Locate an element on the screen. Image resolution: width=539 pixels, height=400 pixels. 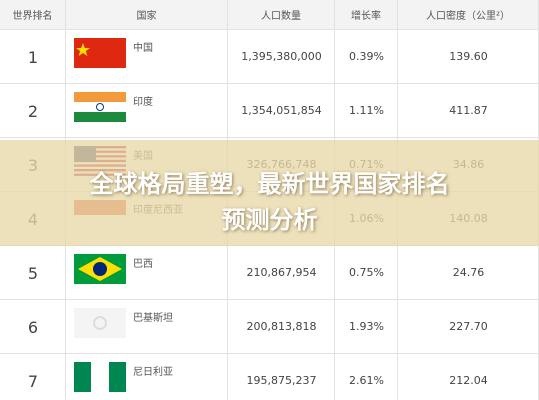
country-name: 巴基斯坦 is located at coordinates (153, 318).